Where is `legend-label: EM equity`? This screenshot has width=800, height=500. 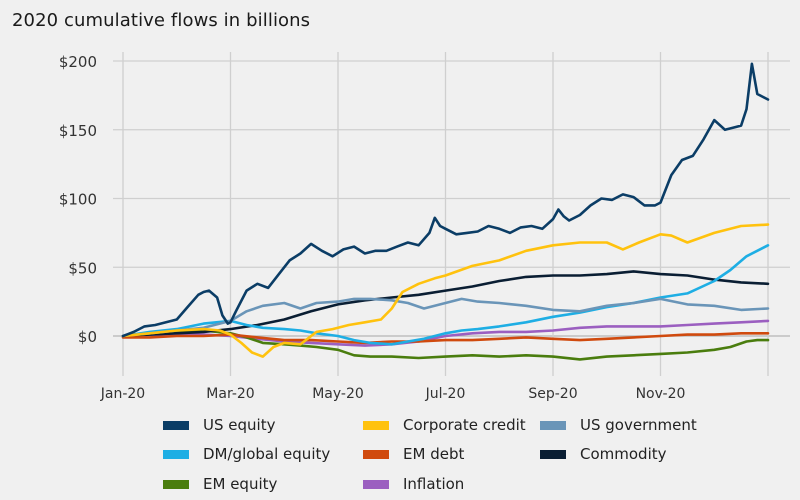
legend-label: EM equity is located at coordinates (240, 484).